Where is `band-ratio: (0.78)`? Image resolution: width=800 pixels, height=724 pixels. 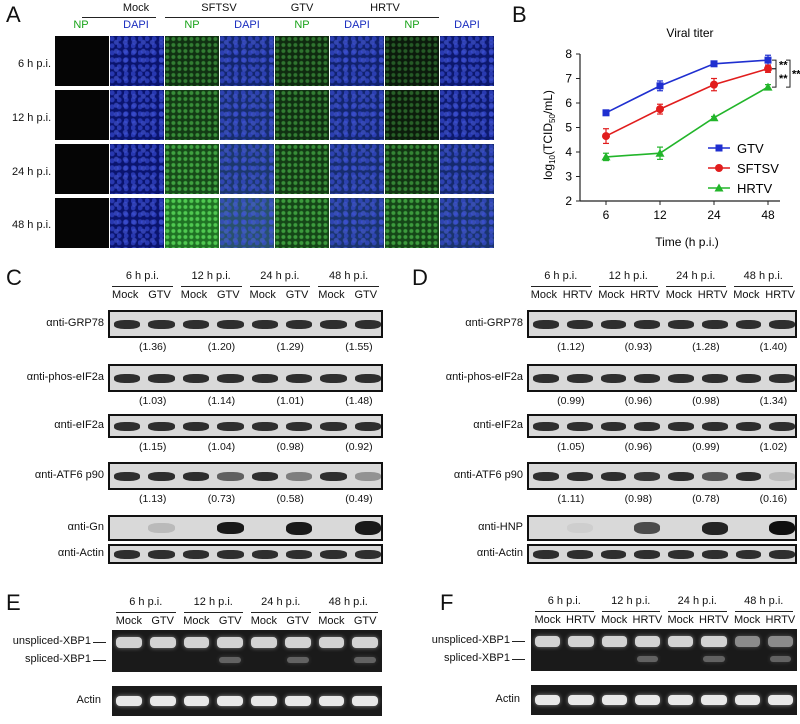
band-ratio: (0.78) is located at coordinates (706, 499).